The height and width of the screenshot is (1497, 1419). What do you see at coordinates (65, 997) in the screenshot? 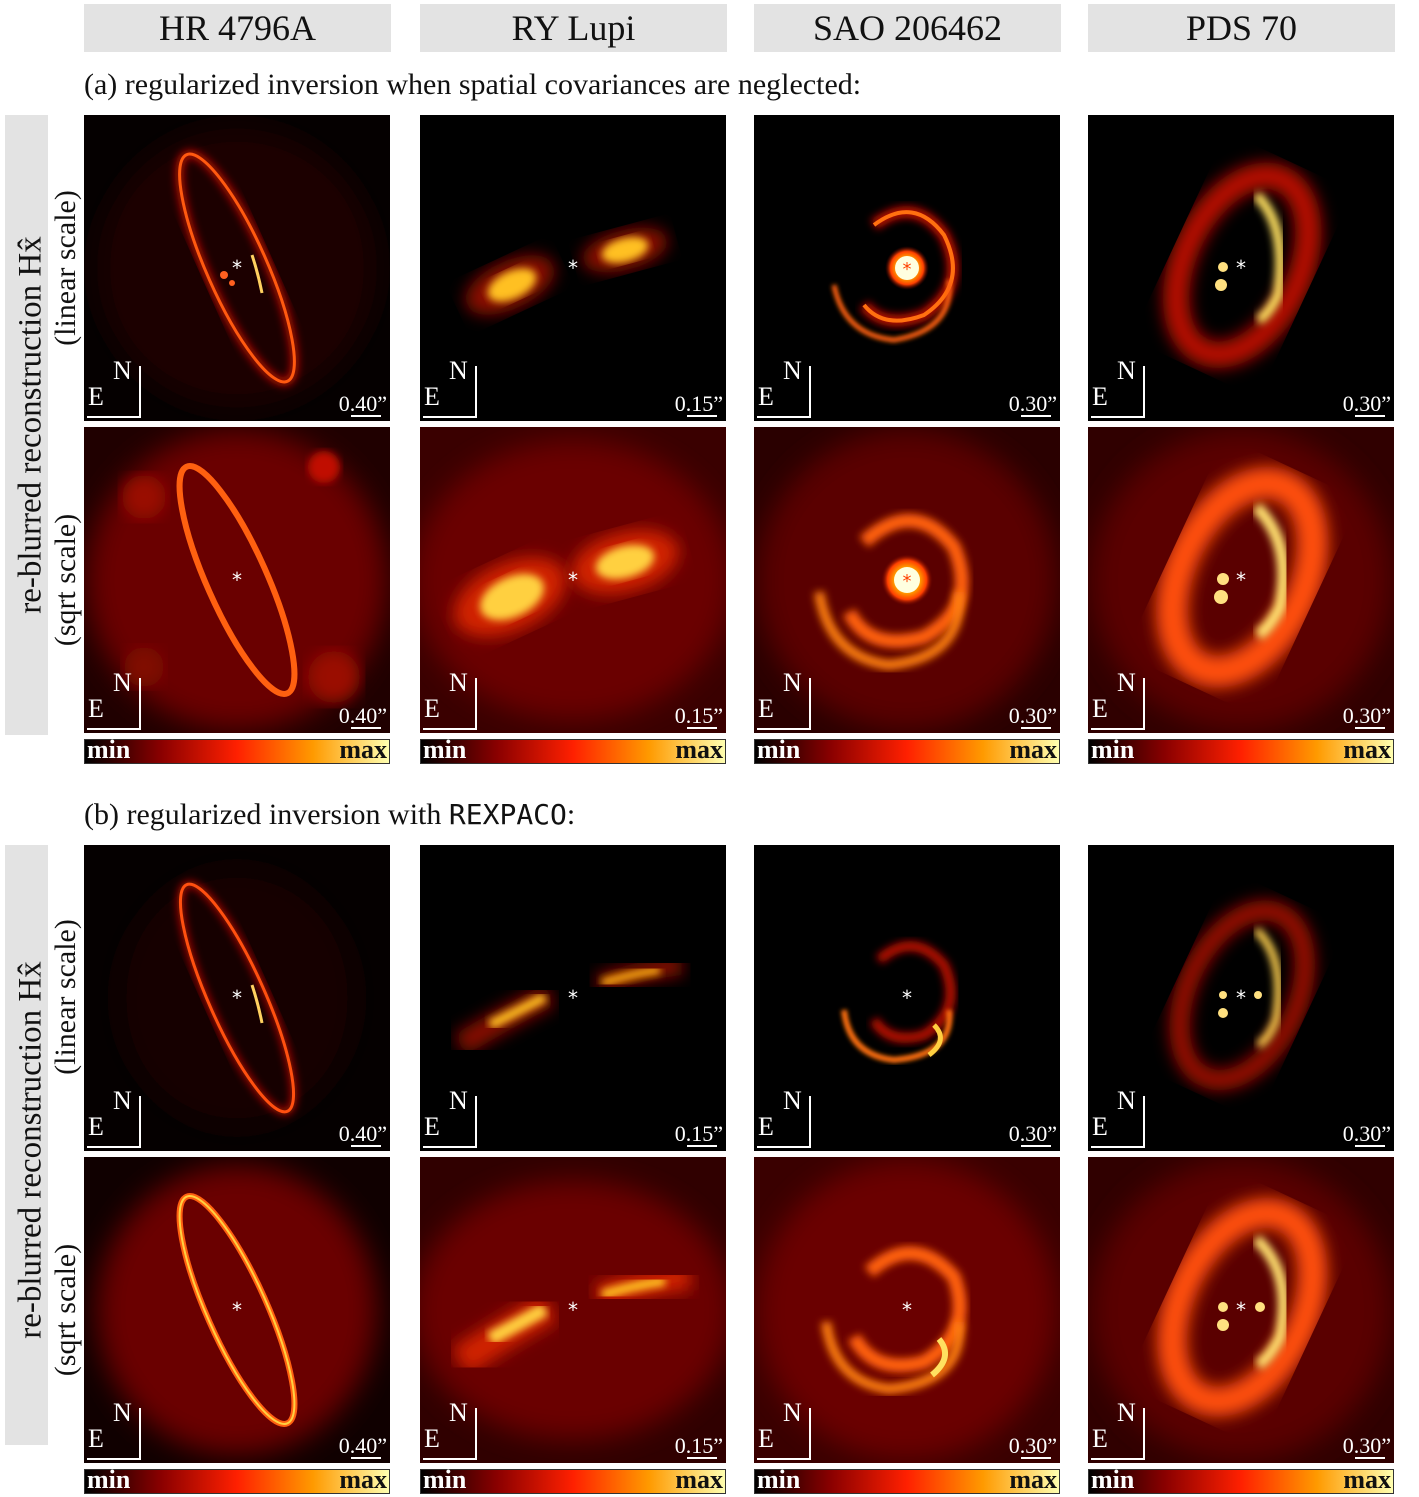
I see `row-label-linear-b: (linear scale)` at bounding box center [65, 997].